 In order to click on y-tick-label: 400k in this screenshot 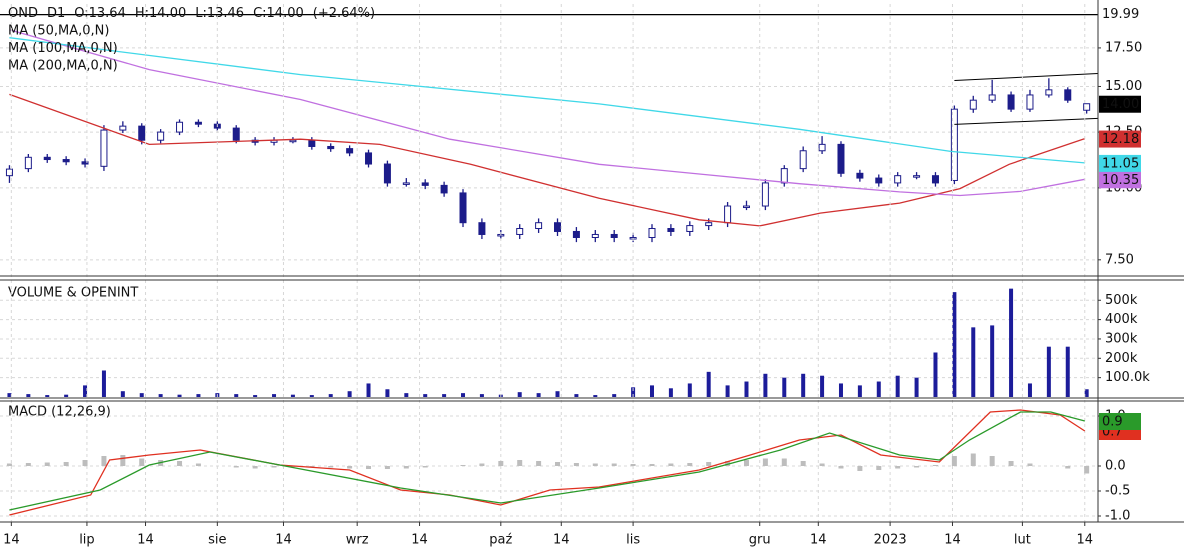, I will do `click(1121, 319)`.